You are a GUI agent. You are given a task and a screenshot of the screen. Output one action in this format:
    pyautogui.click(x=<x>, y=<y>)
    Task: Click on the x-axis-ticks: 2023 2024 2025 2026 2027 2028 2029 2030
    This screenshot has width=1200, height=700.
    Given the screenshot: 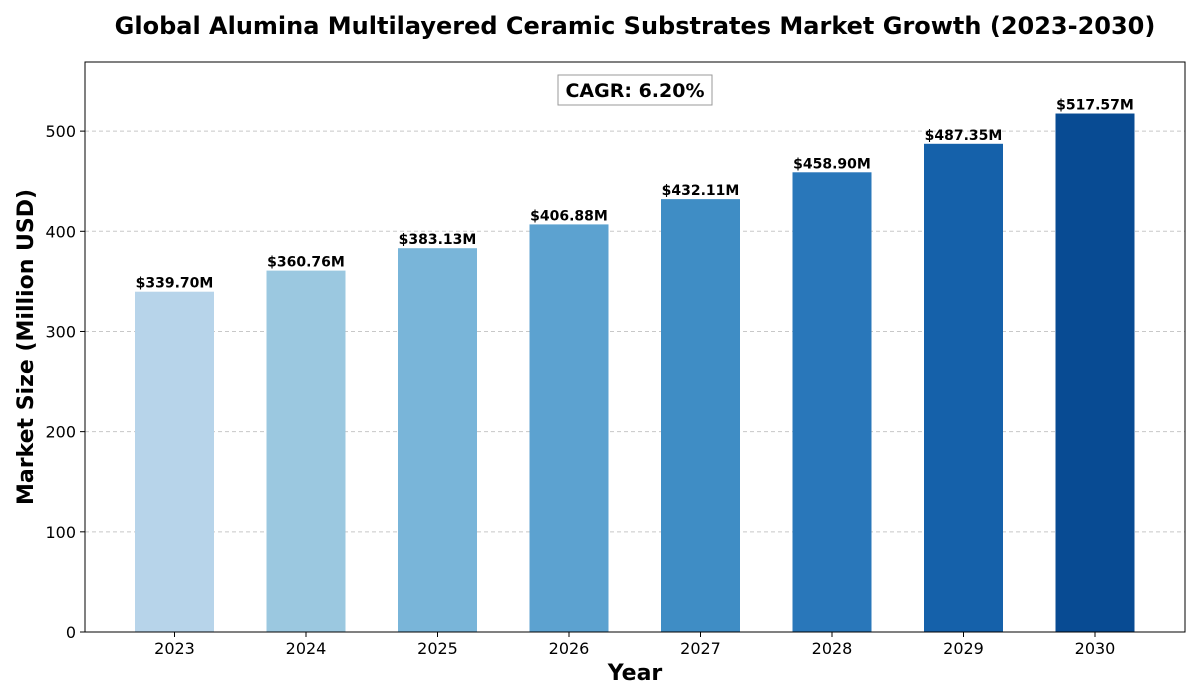 What is the action you would take?
    pyautogui.click(x=634, y=645)
    